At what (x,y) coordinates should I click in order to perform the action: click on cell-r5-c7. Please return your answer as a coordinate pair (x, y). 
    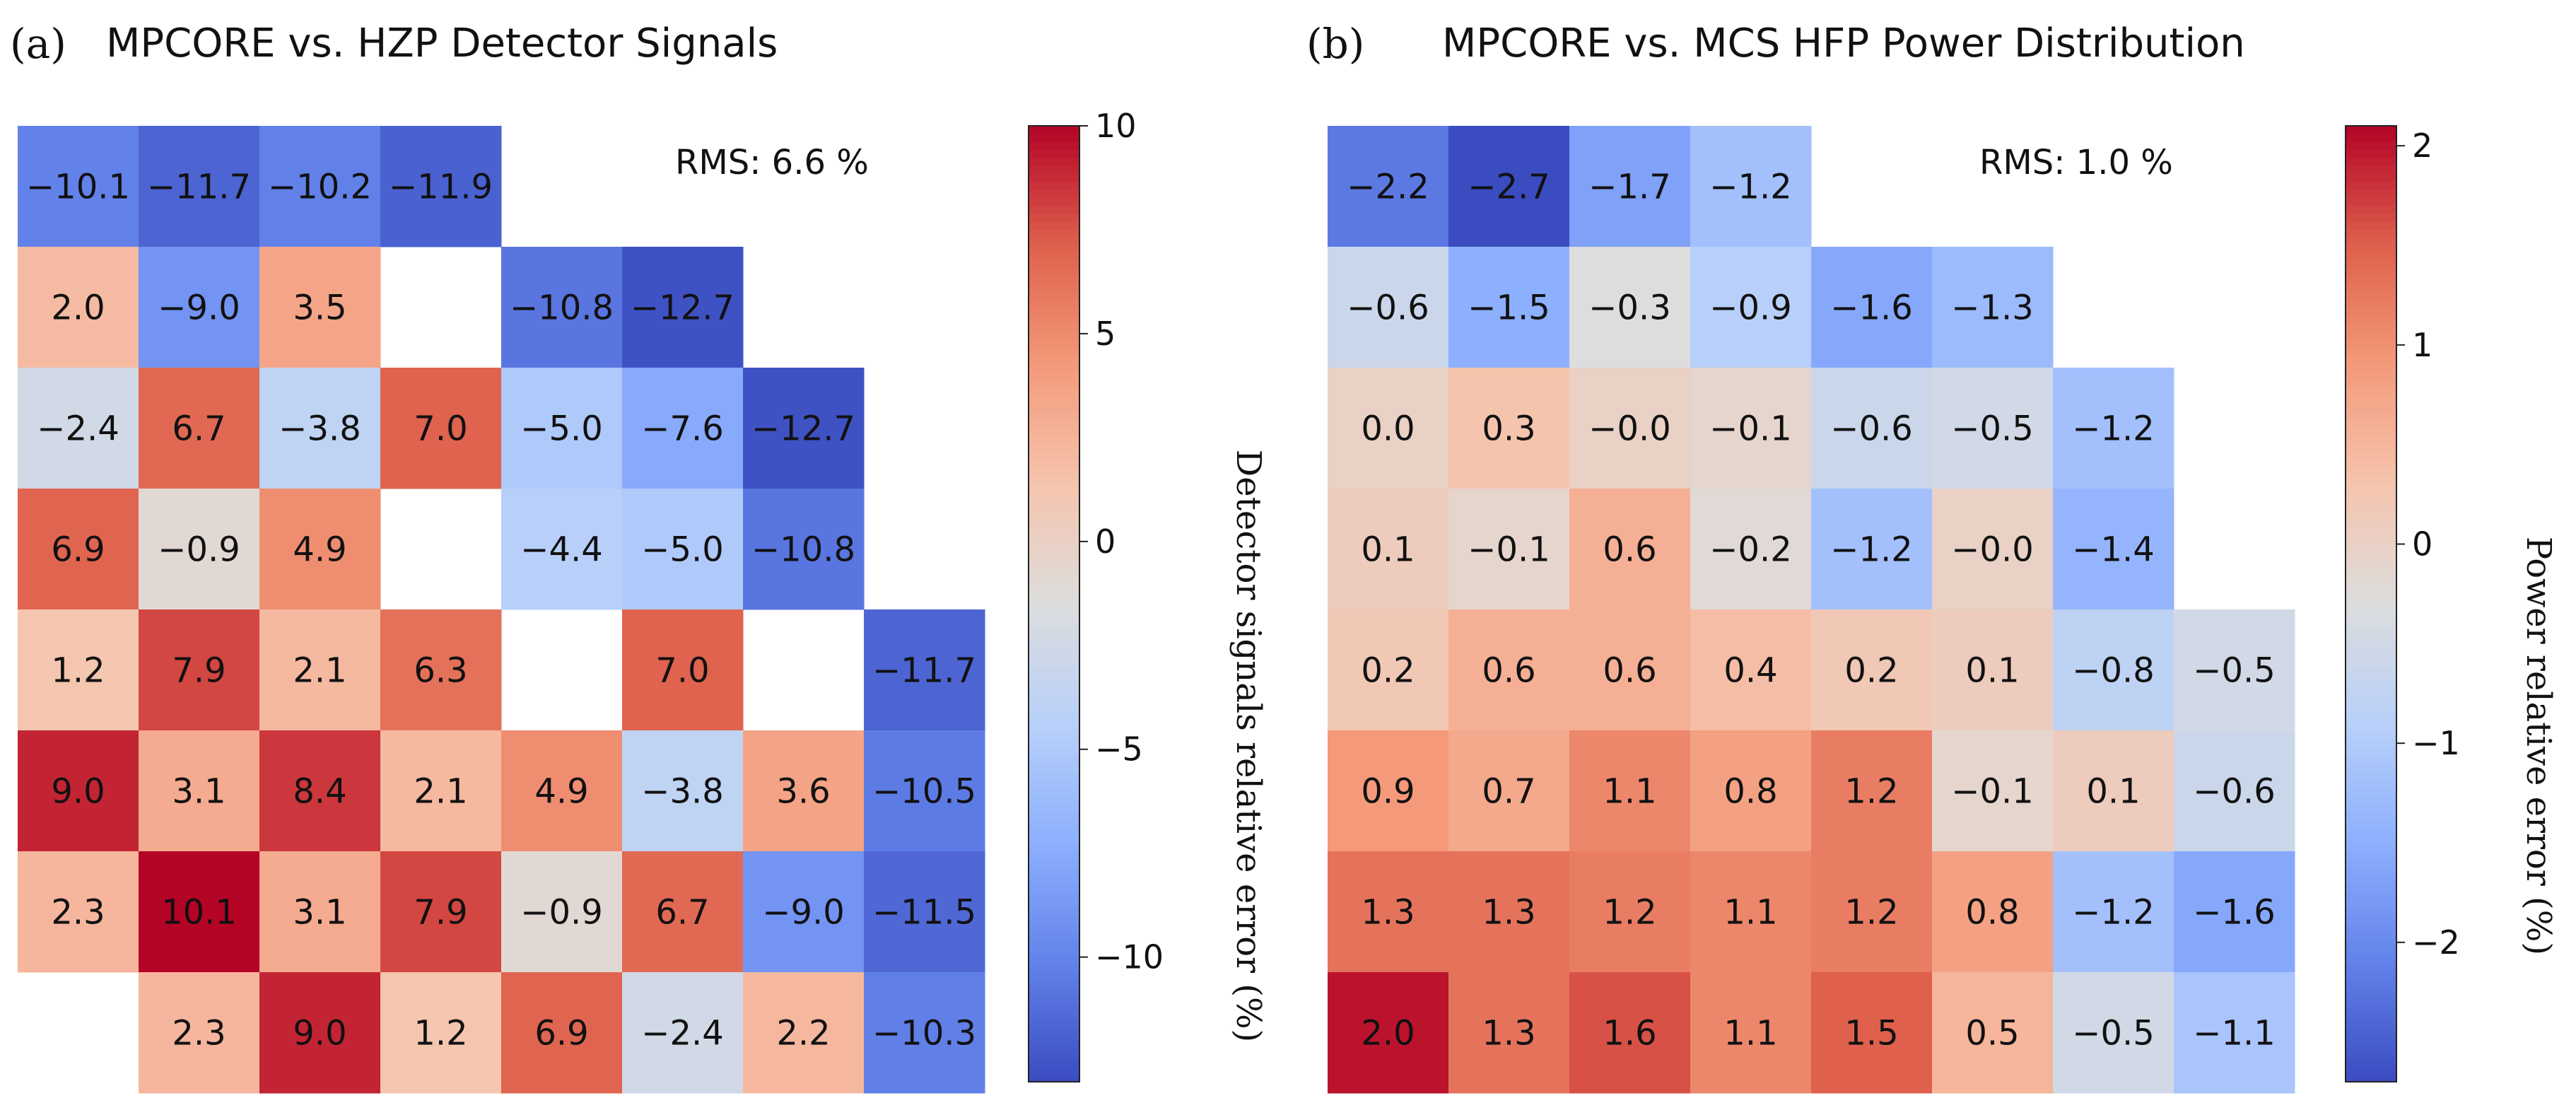
    Looking at the image, I should click on (925, 791).